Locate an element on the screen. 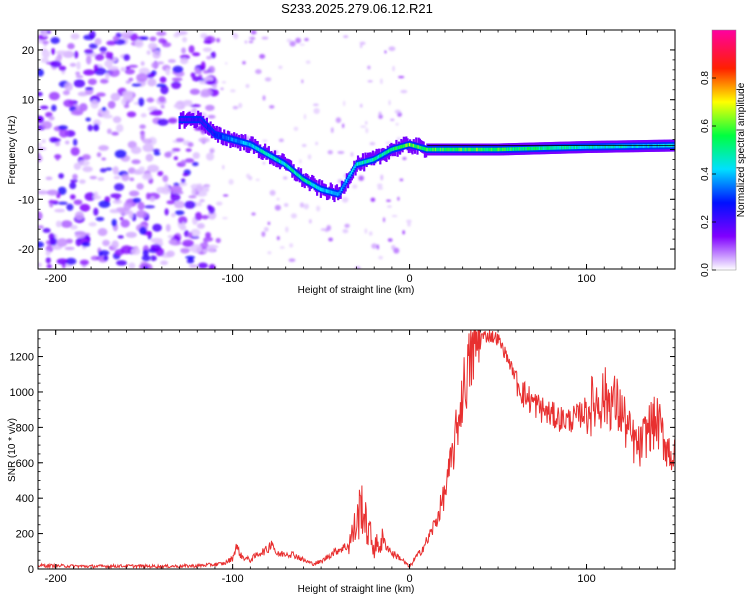  y-tick-label: 400 is located at coordinates (25, 499).